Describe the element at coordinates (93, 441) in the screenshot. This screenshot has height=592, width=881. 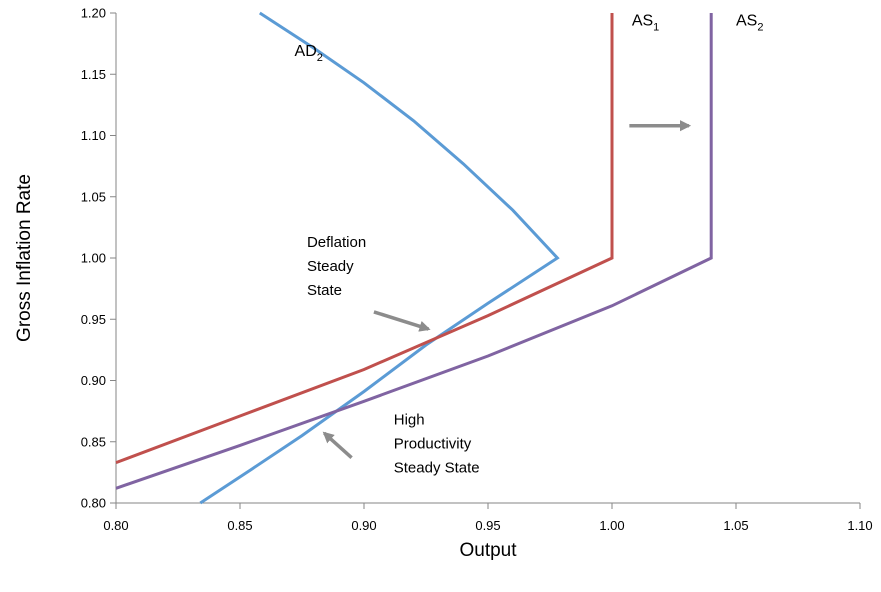
I see `y-tick-label: 0.85` at that location.